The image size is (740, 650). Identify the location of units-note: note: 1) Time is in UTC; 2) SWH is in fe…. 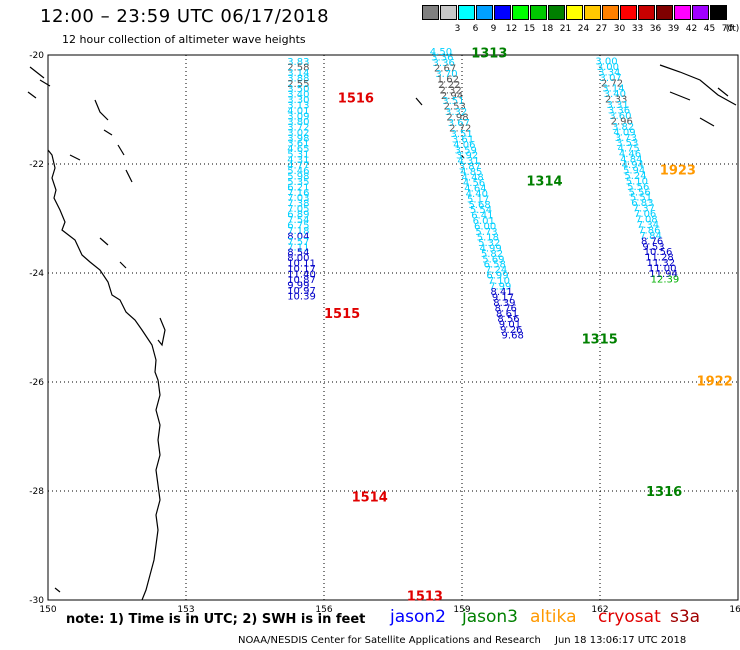
(216, 619).